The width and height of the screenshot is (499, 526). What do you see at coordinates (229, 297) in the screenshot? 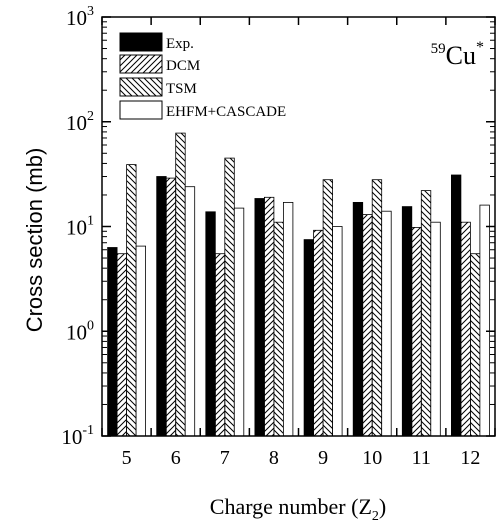
I see `bar-tsm-z7` at bounding box center [229, 297].